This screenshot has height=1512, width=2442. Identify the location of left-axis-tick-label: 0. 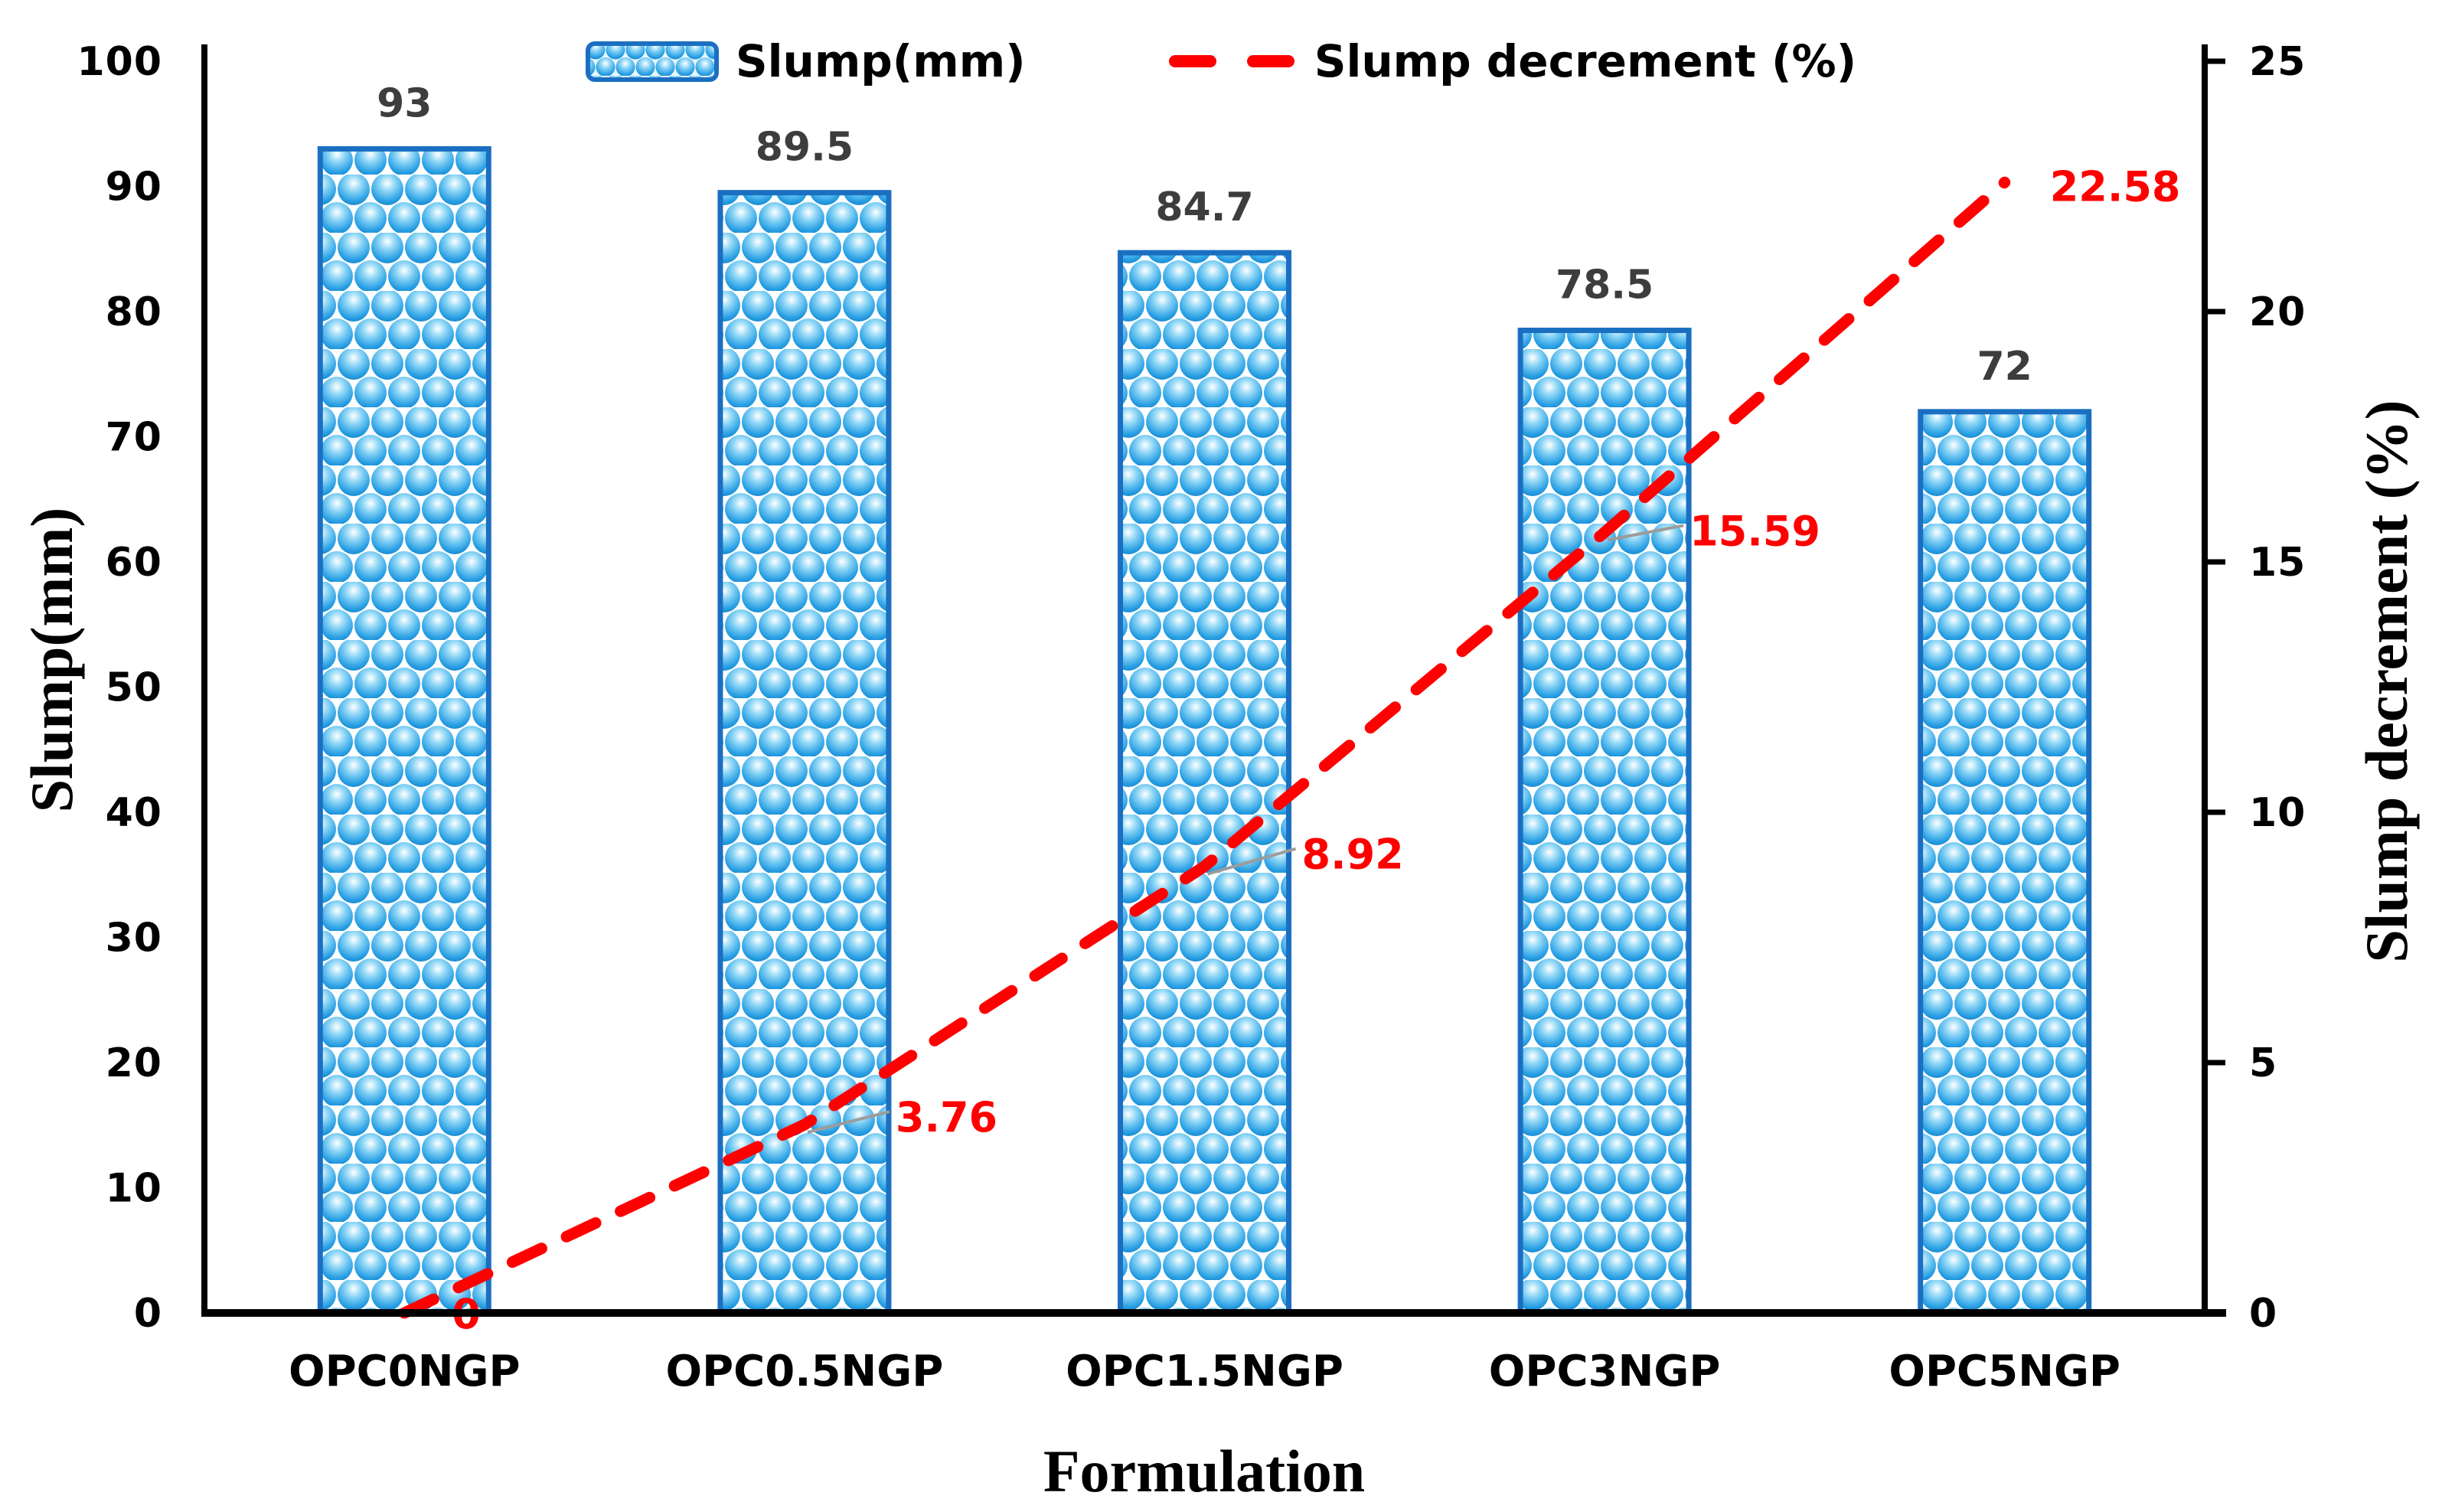
(148, 1314).